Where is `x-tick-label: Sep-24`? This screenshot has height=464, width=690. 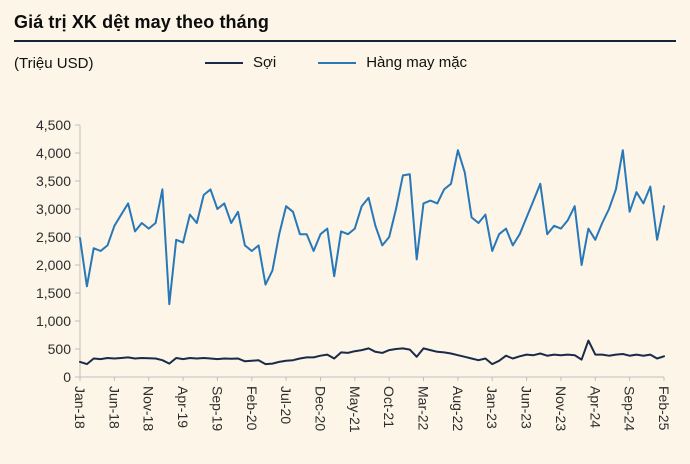 x-tick-label: Sep-24 is located at coordinates (630, 408).